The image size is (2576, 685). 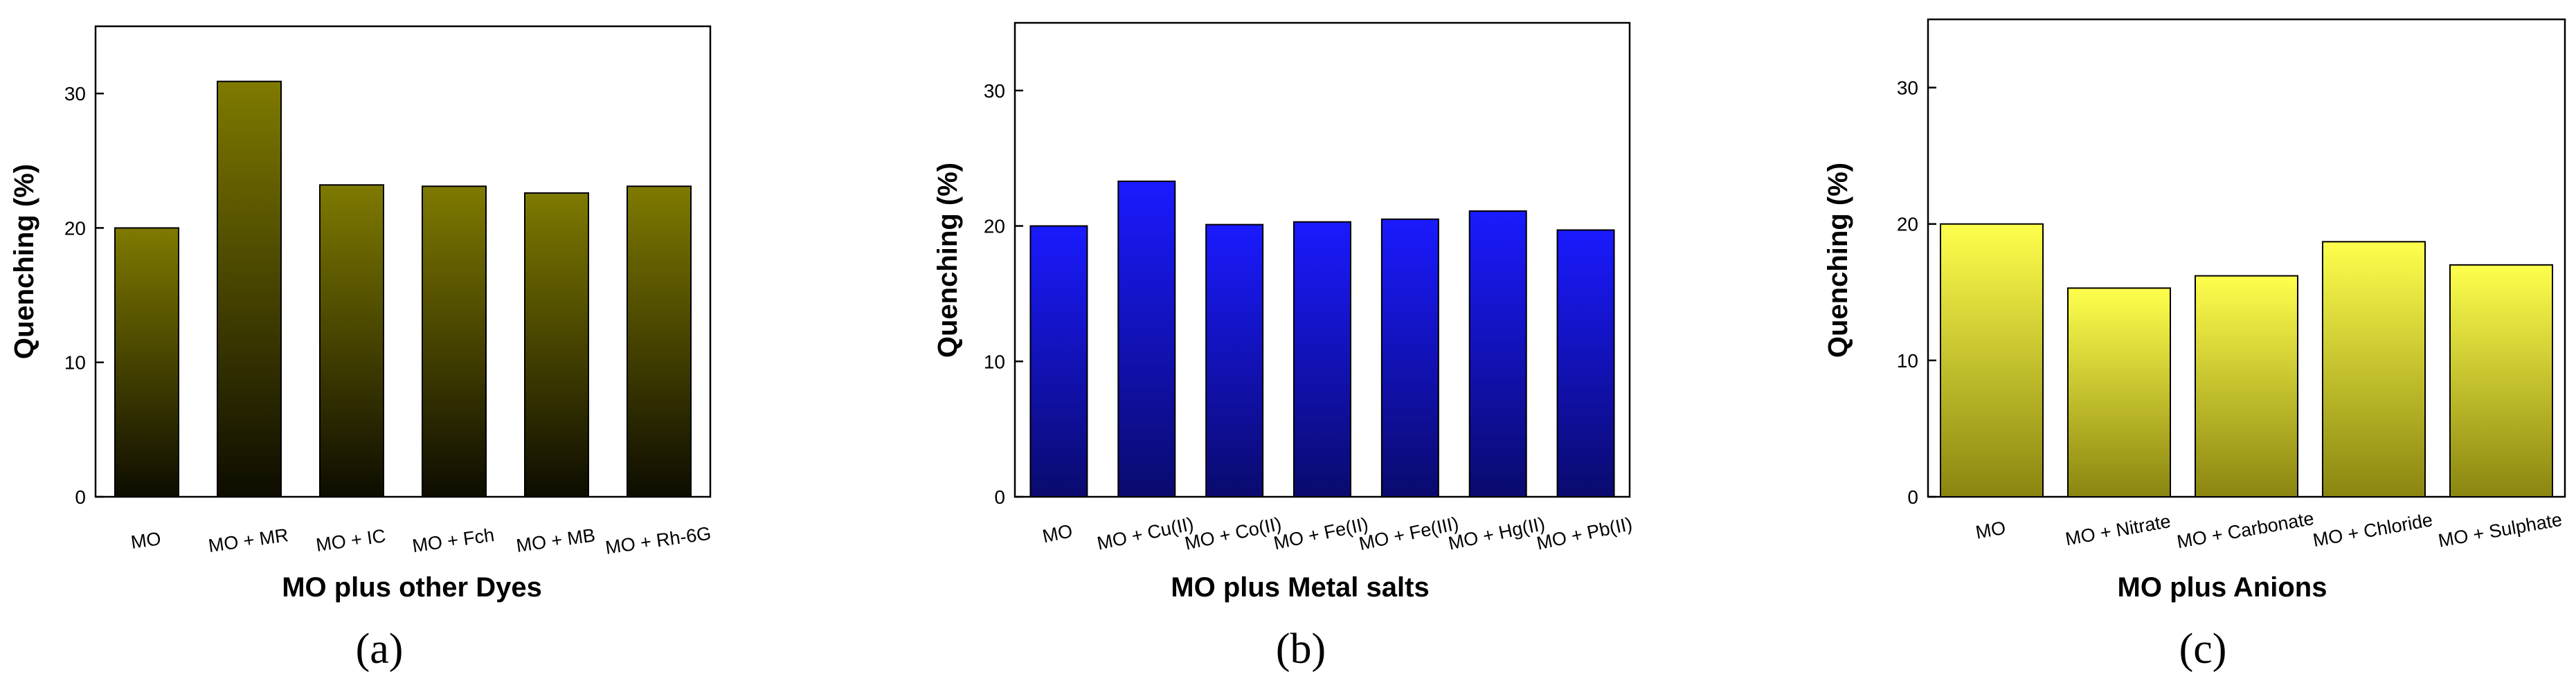 What do you see at coordinates (75, 228) in the screenshot?
I see `y-tick-label-a-20: 20` at bounding box center [75, 228].